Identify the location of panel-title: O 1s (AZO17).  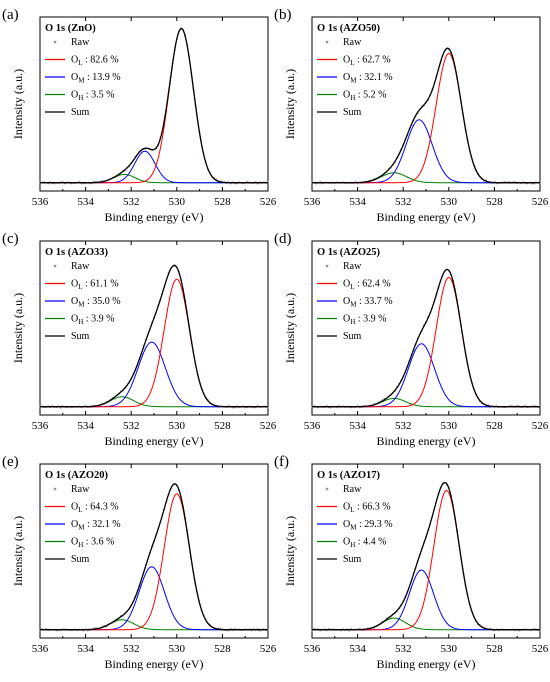
(349, 475).